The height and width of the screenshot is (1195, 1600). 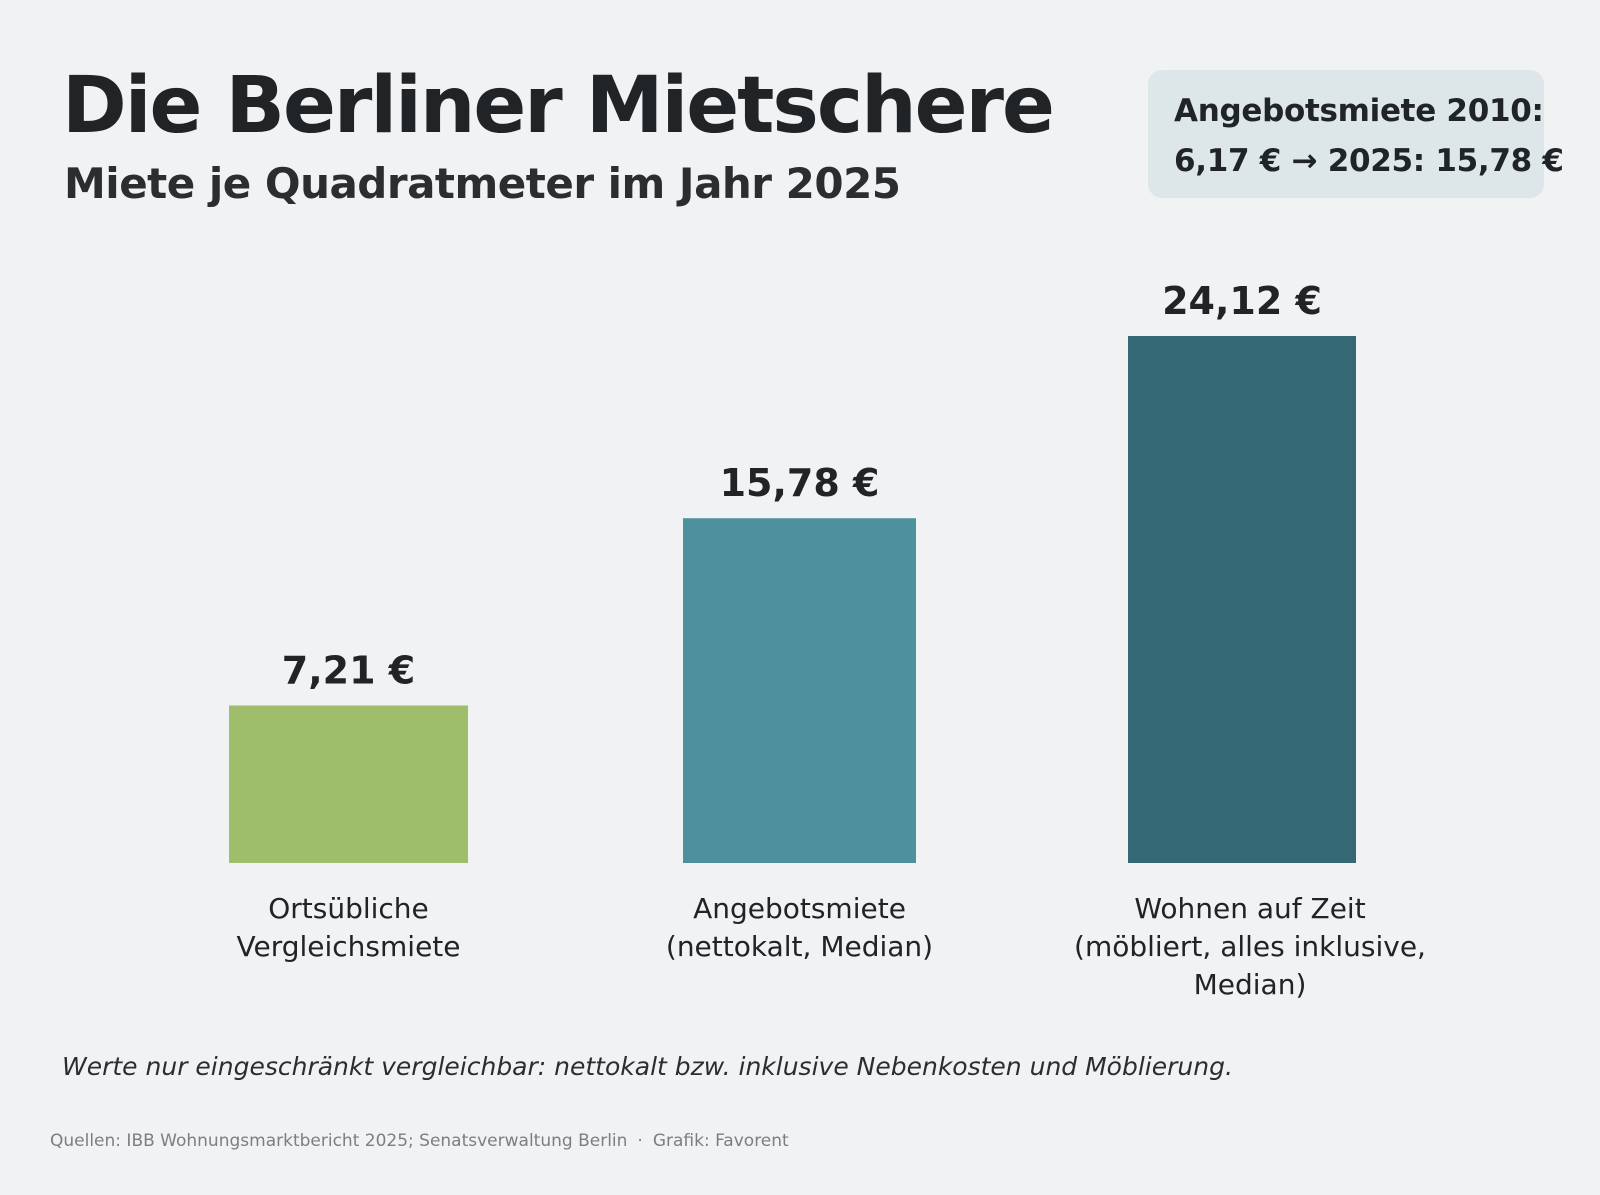 What do you see at coordinates (1249, 908) in the screenshot?
I see `category-label-3-line-1: Wohnen auf Zeit` at bounding box center [1249, 908].